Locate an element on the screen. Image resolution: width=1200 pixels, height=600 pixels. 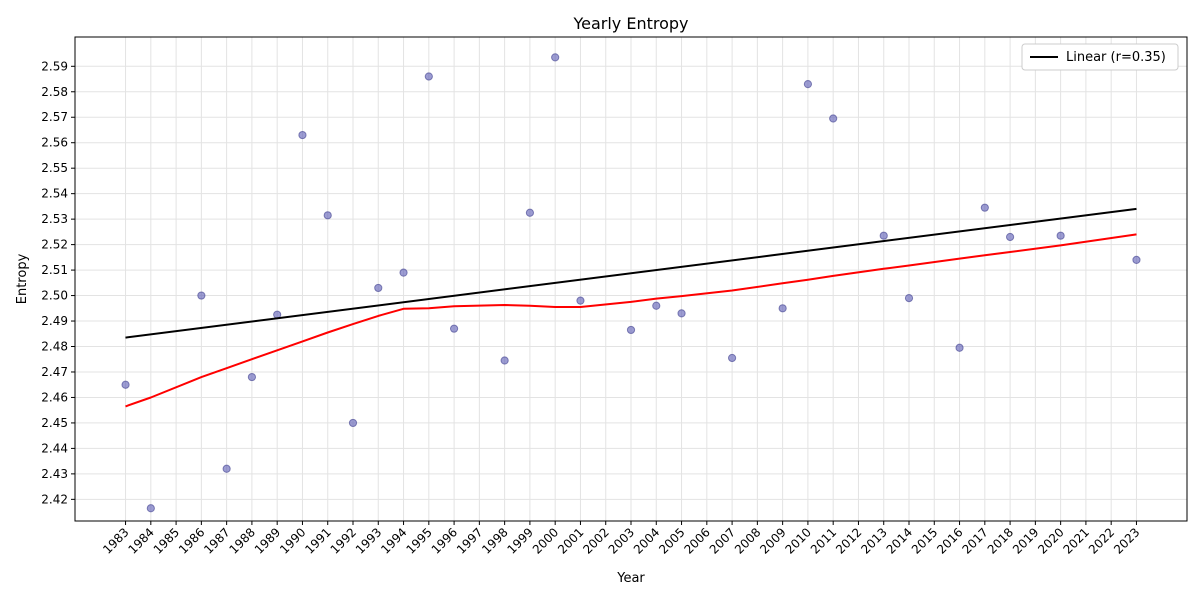
x-tick-label: 1986 is located at coordinates (191, 540).